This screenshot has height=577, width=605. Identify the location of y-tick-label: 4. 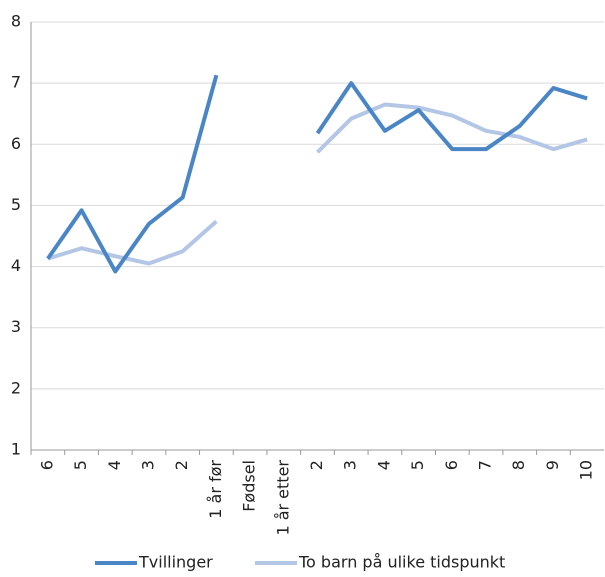
(16, 265).